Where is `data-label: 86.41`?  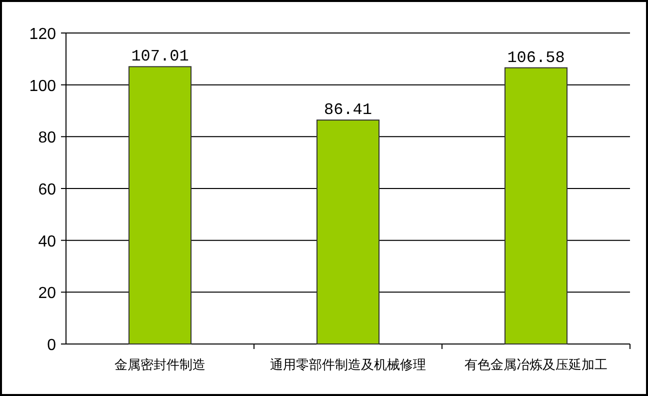 data-label: 86.41 is located at coordinates (348, 110).